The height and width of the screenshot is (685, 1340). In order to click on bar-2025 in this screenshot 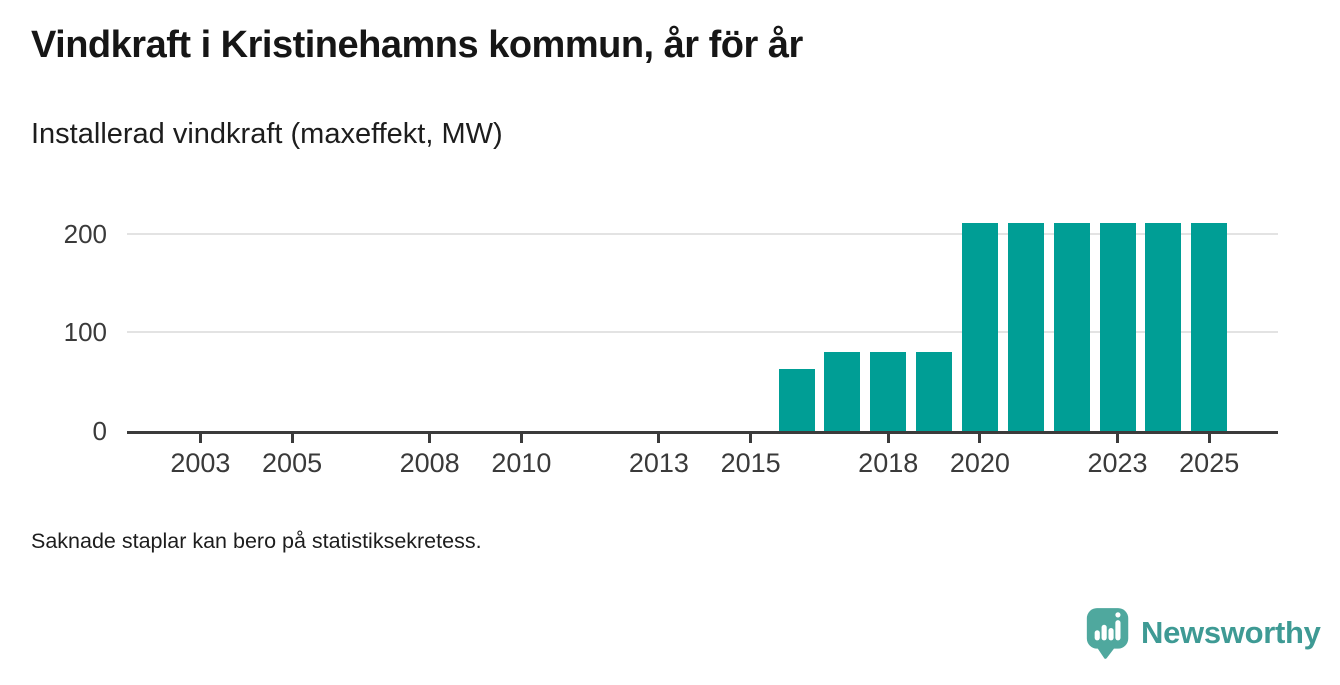, I will do `click(1209, 326)`.